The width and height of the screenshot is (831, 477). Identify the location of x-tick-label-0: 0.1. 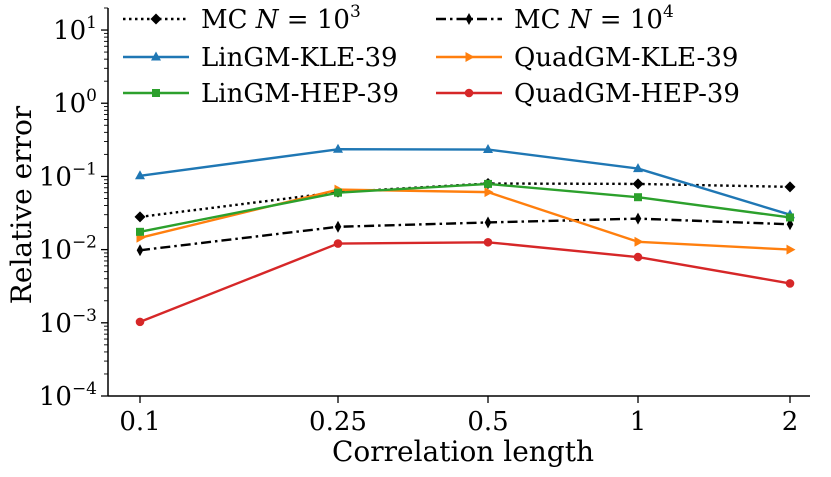
(139, 422).